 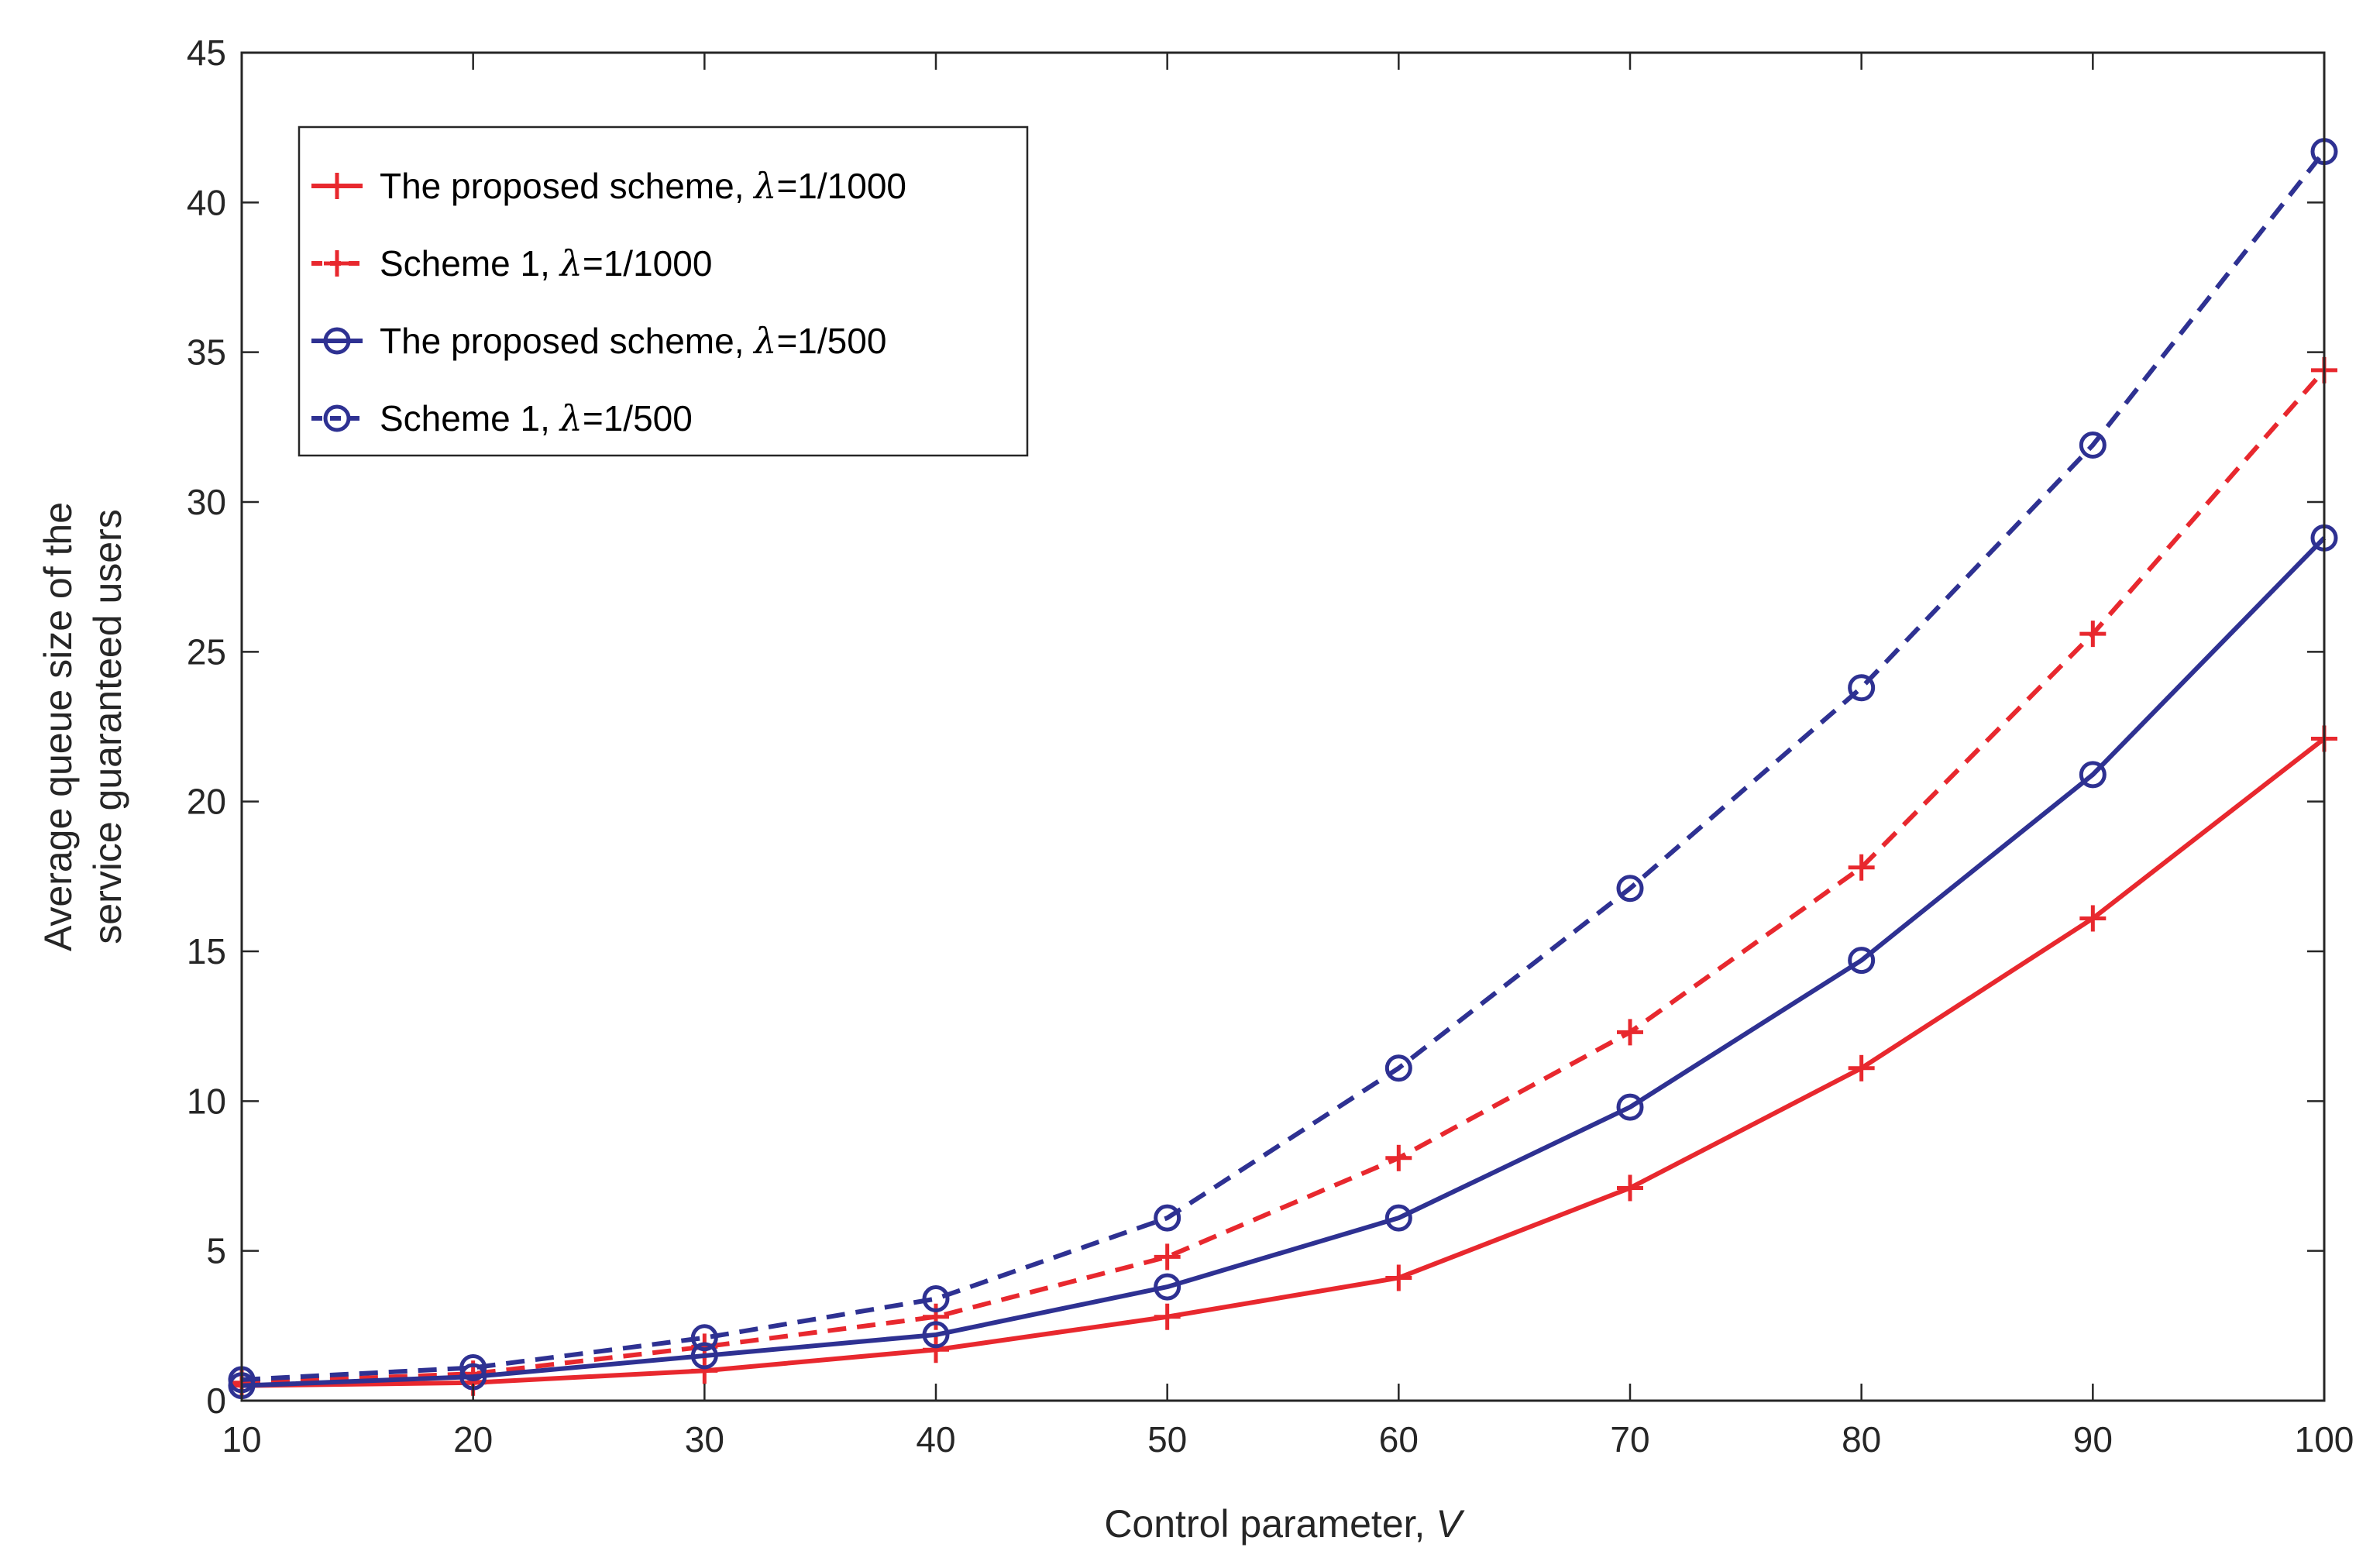 What do you see at coordinates (1630, 1439) in the screenshot?
I see `x-tick-label: 70` at bounding box center [1630, 1439].